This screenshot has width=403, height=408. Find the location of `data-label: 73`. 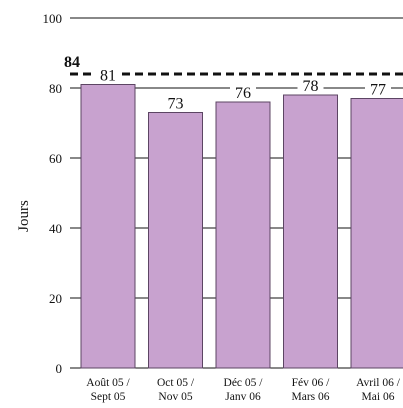

data-label: 73 is located at coordinates (176, 104).